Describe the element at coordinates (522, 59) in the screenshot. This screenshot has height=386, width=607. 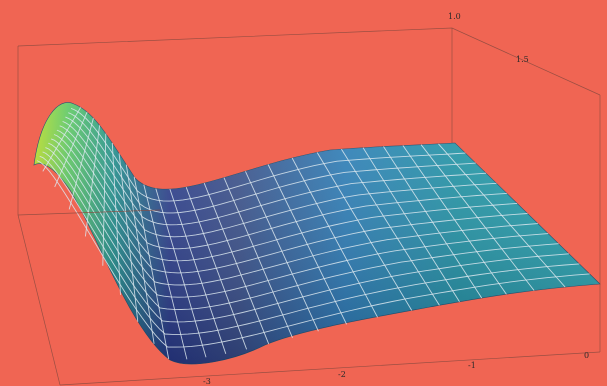
I see `y-tick-label: 1.5` at that location.